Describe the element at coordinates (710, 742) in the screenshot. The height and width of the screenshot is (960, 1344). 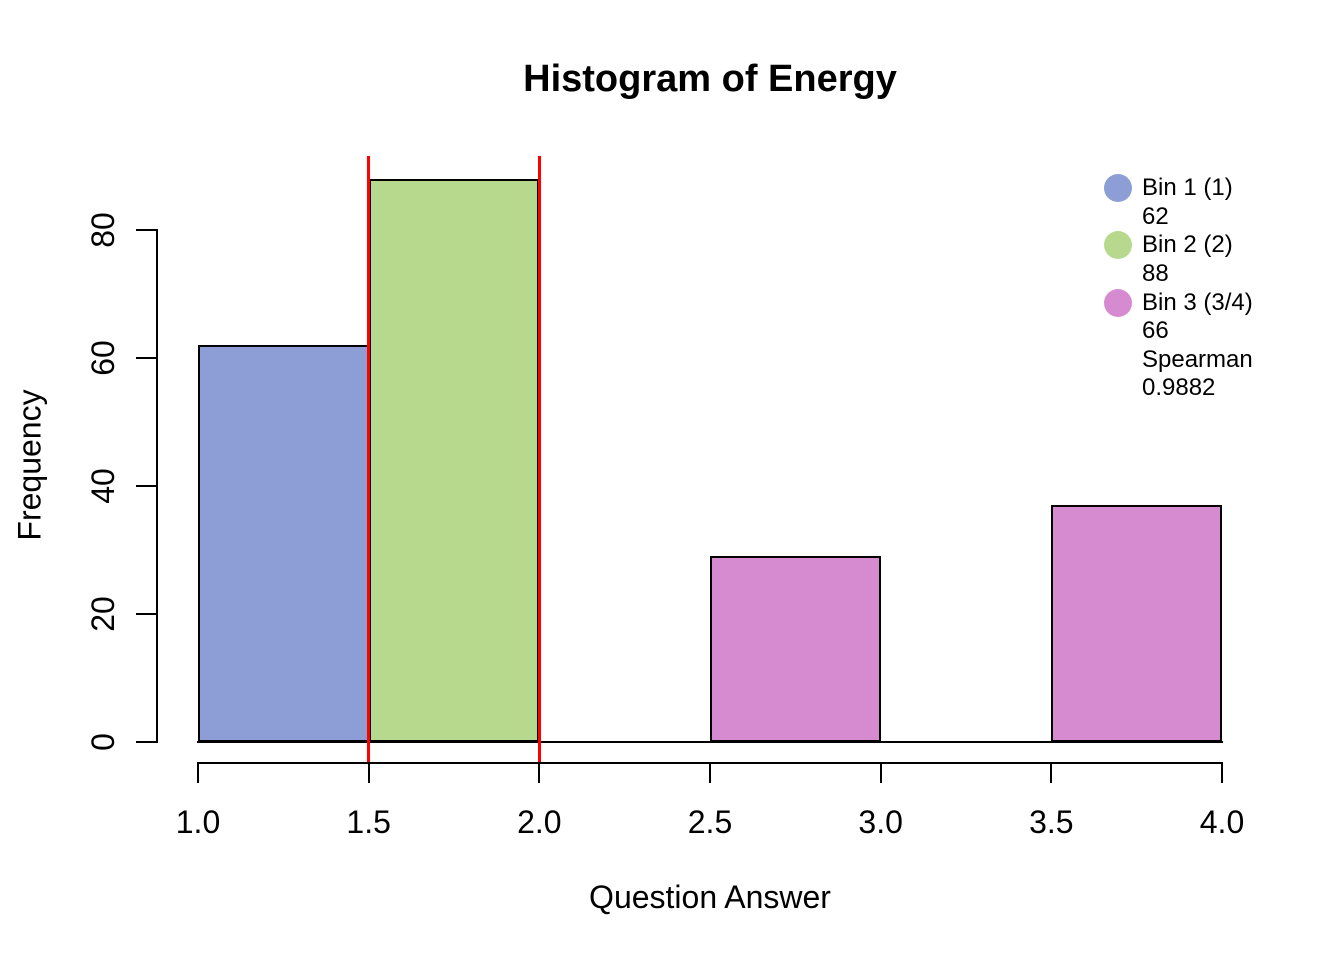
I see `zero-baseline` at that location.